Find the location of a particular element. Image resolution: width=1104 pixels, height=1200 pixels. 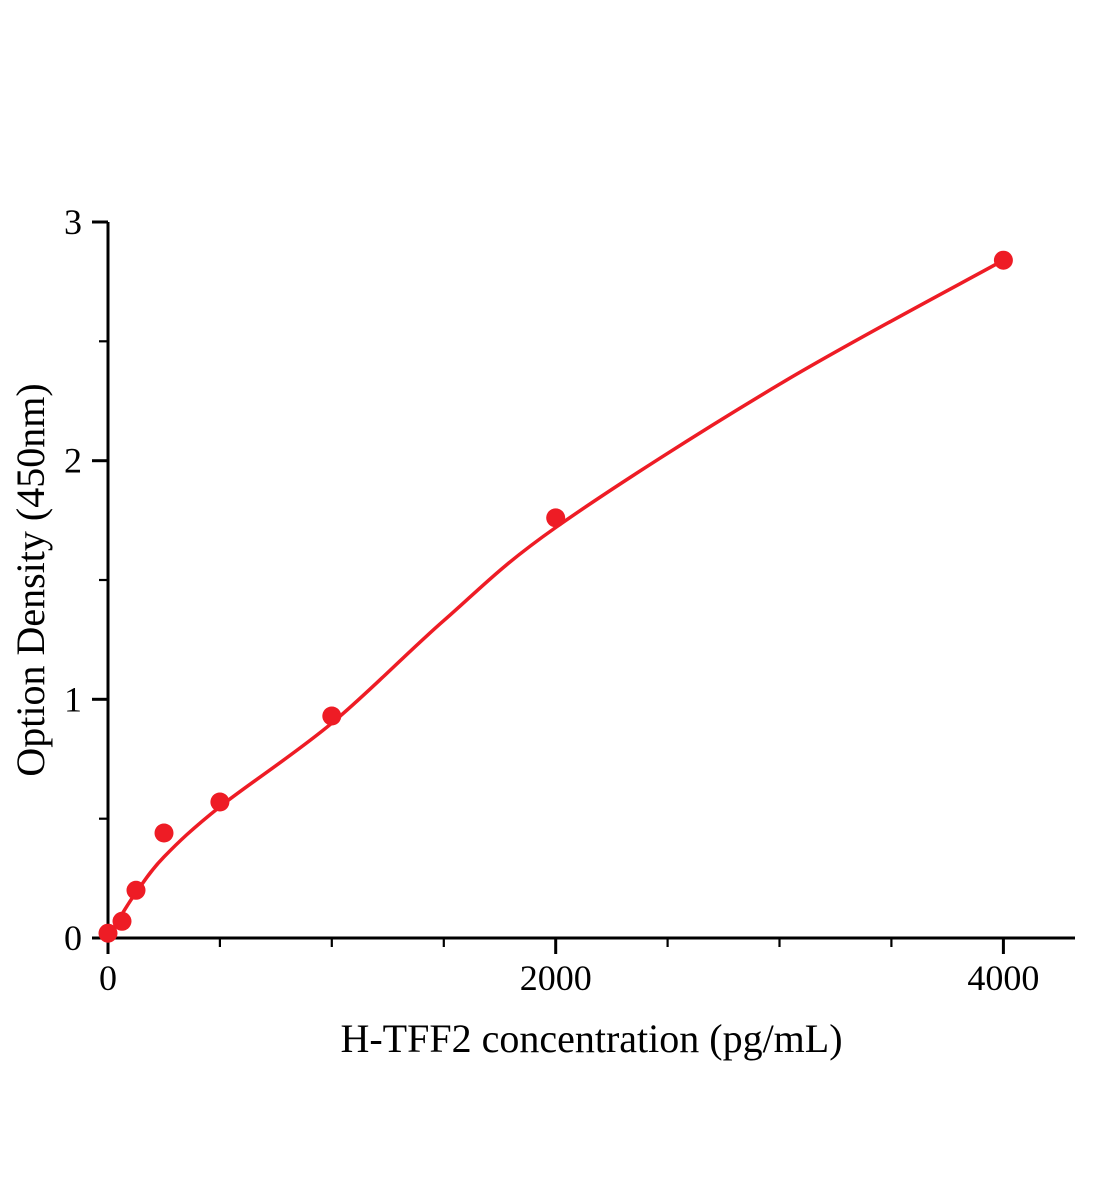

y-tick-label: 1 is located at coordinates (73, 699).